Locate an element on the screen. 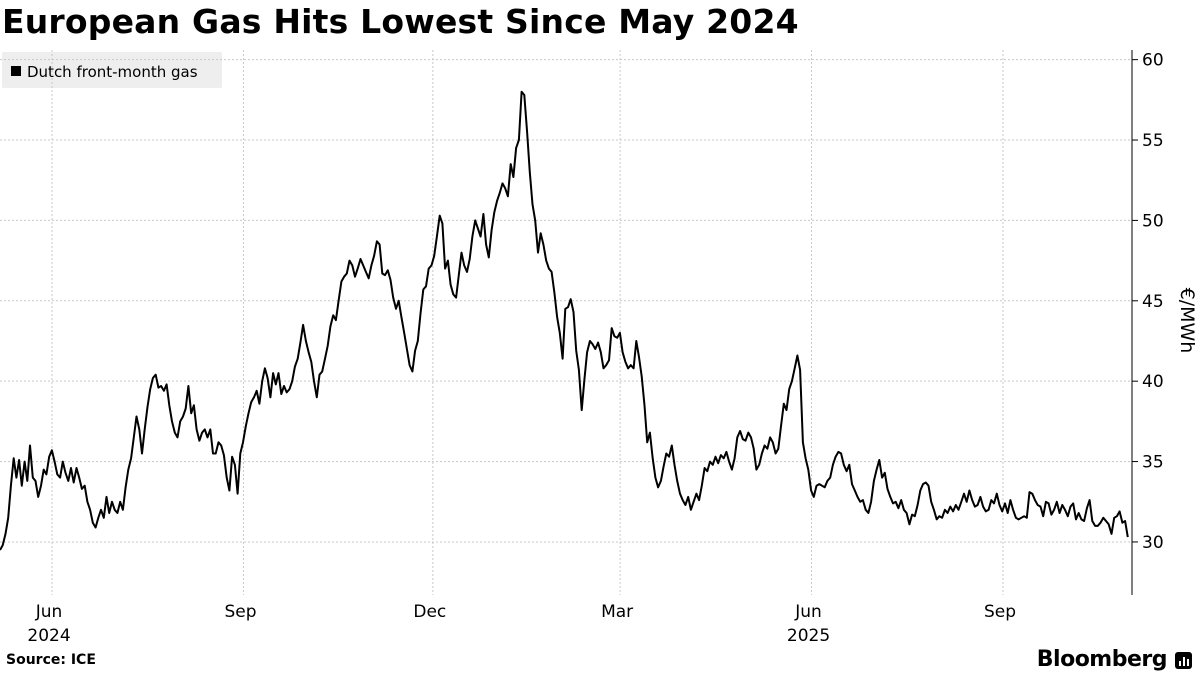 This screenshot has height=675, width=1200. x-year-label: 2024 is located at coordinates (48, 636).